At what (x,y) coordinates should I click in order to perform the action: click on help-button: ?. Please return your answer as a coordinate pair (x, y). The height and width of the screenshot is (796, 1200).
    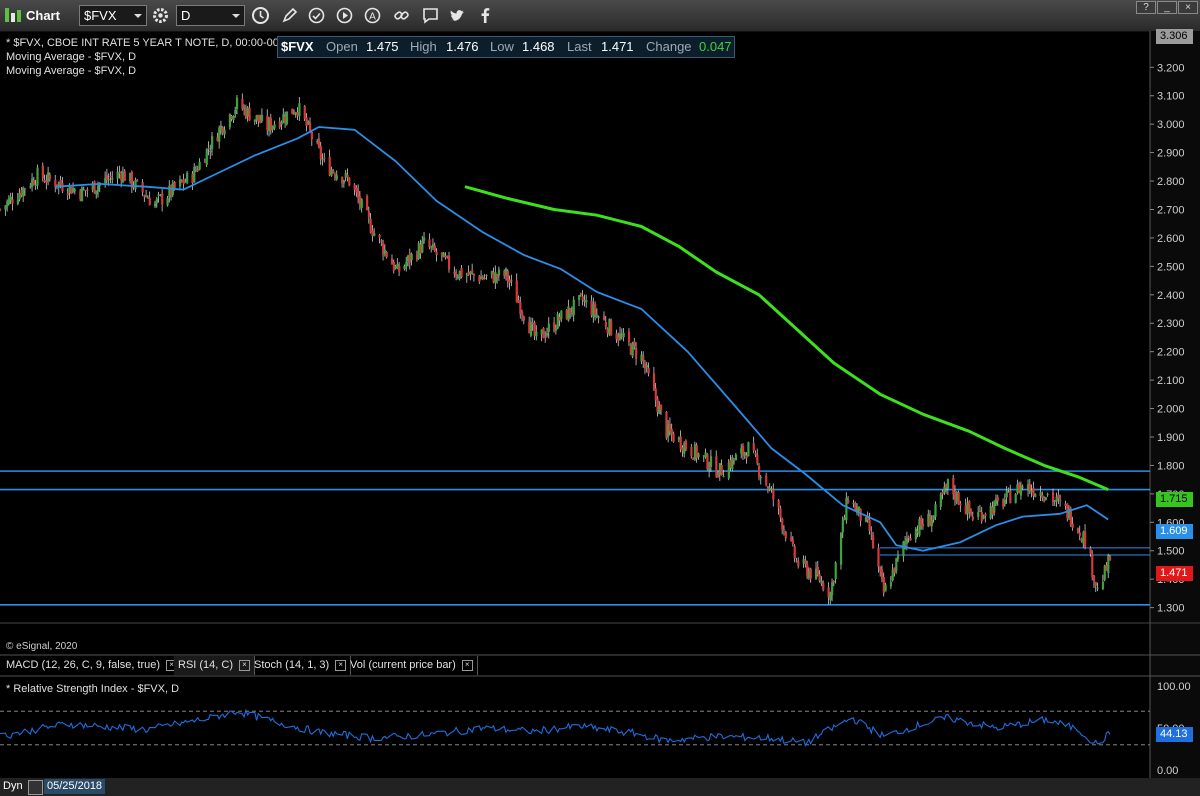
    Looking at the image, I should click on (1146, 7).